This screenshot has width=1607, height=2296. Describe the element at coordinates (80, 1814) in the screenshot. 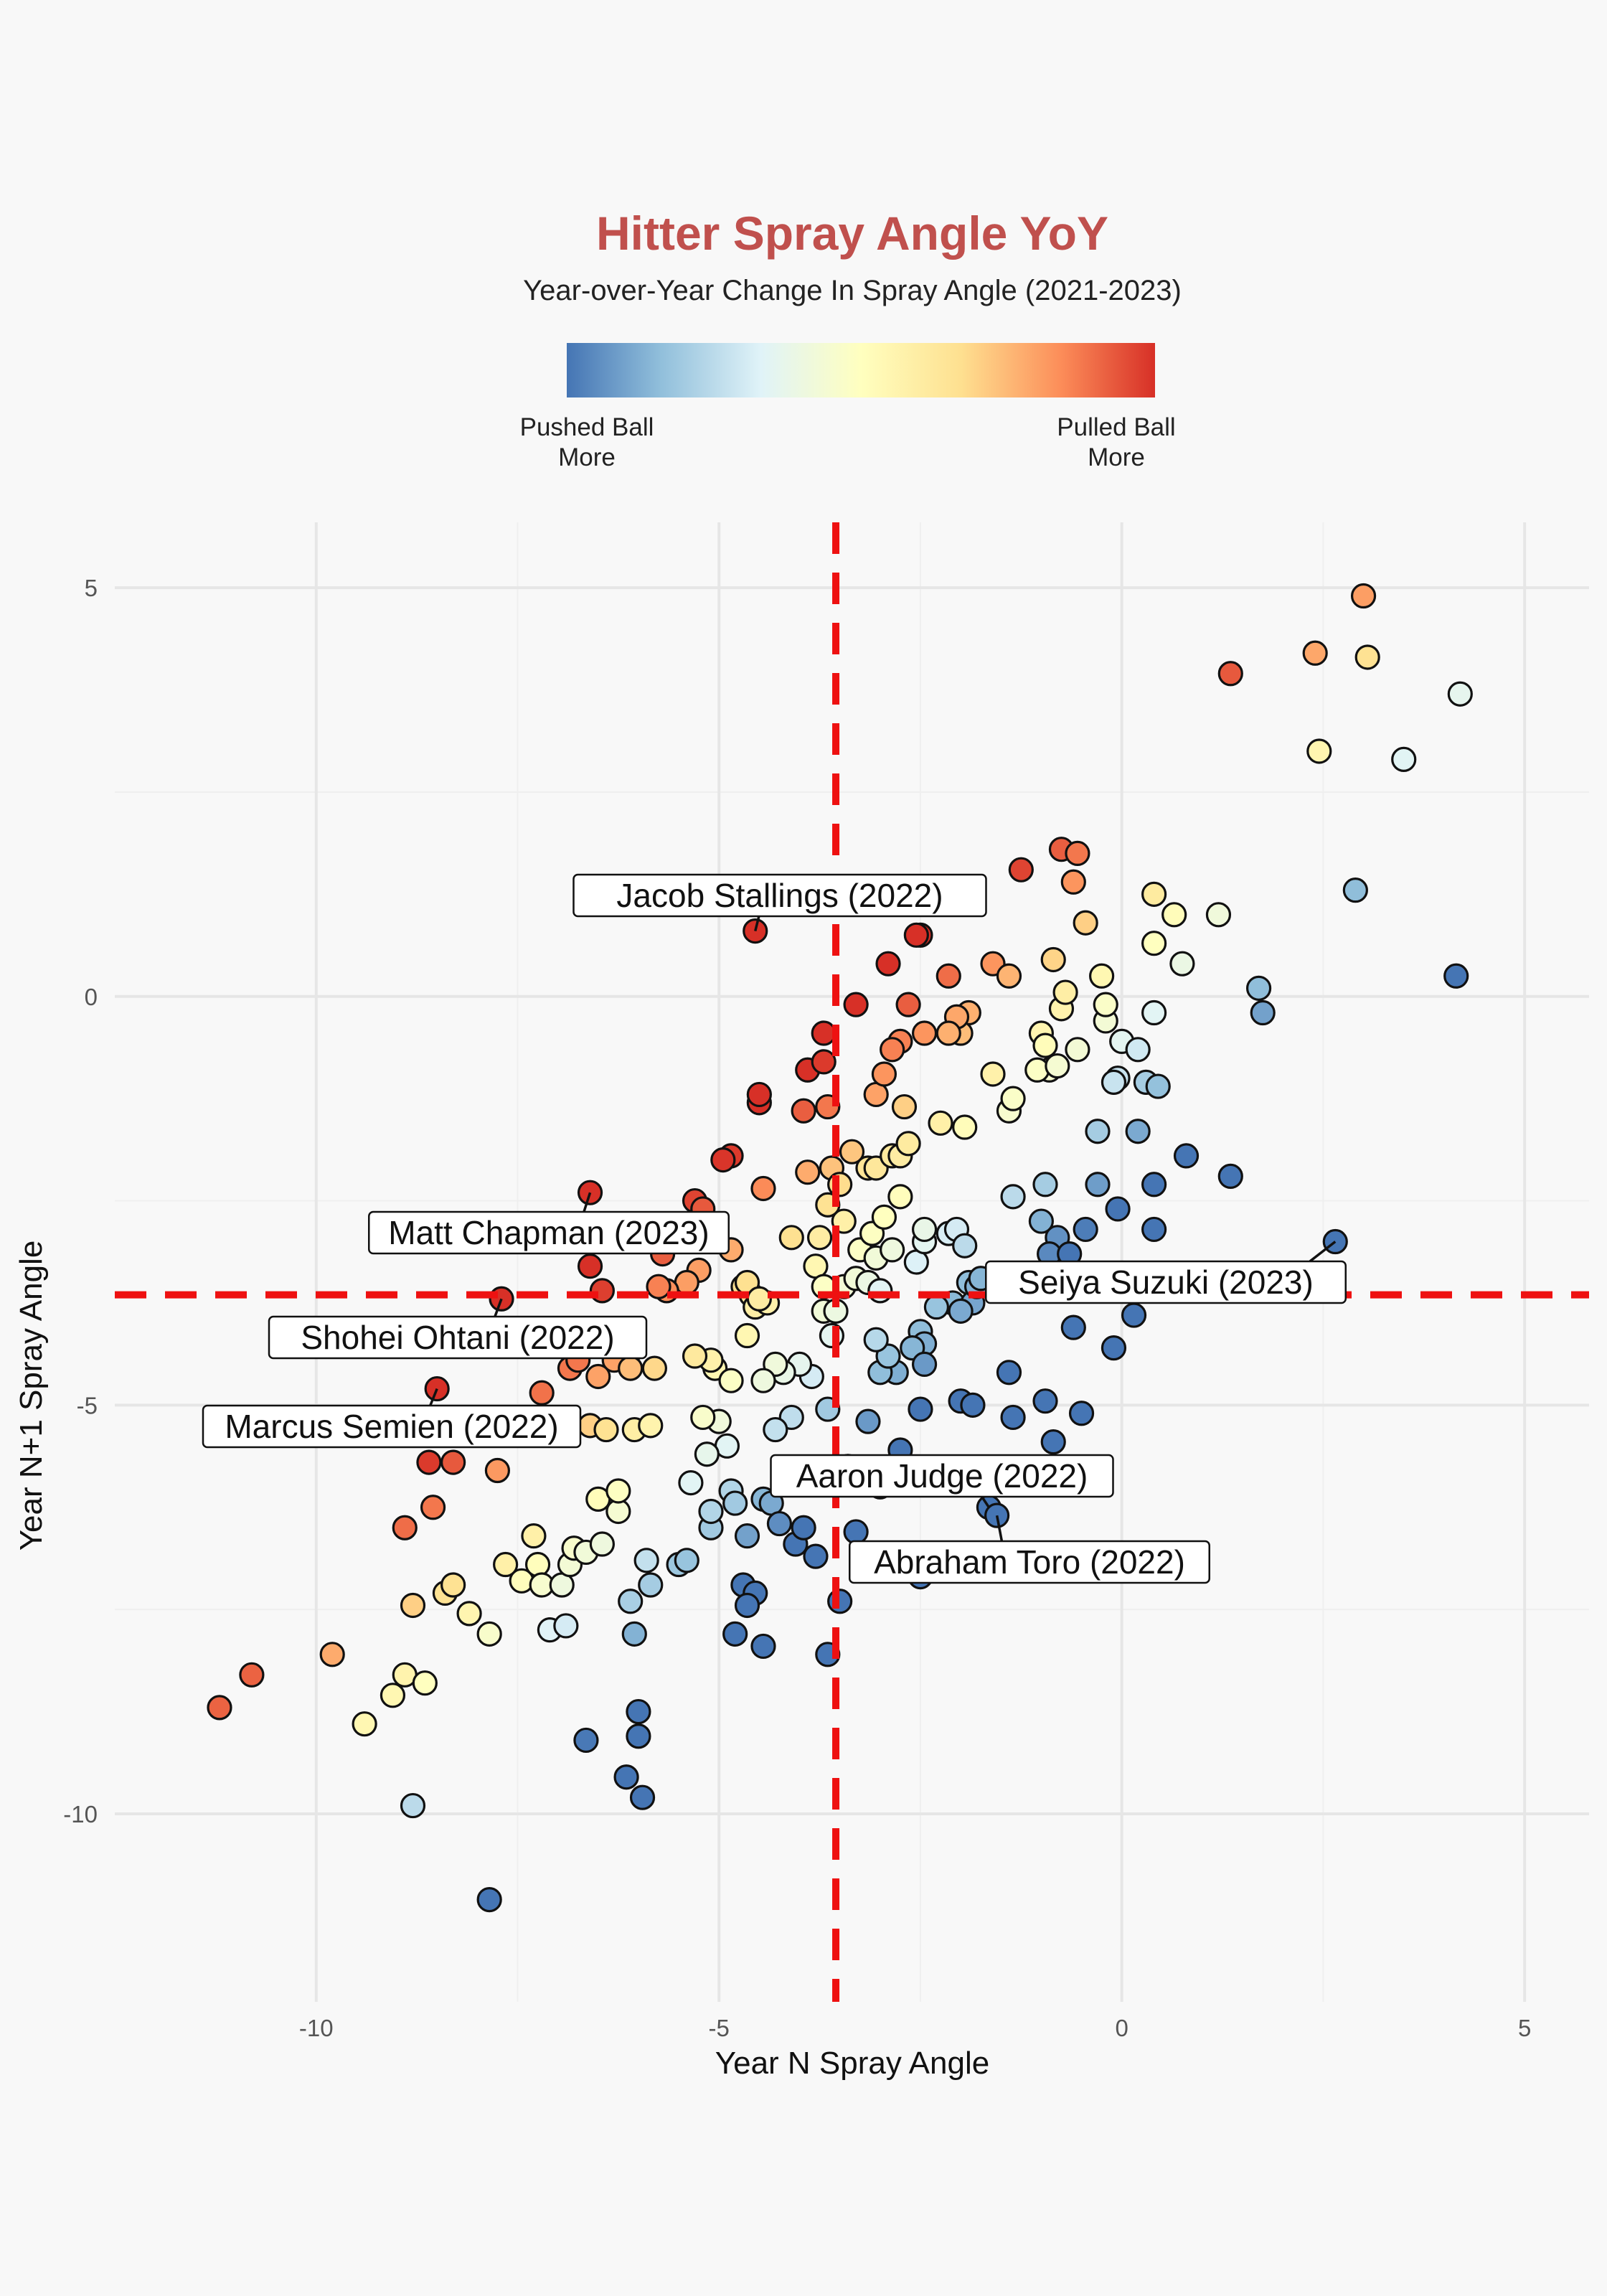

I see `y-tick-label: -10` at that location.